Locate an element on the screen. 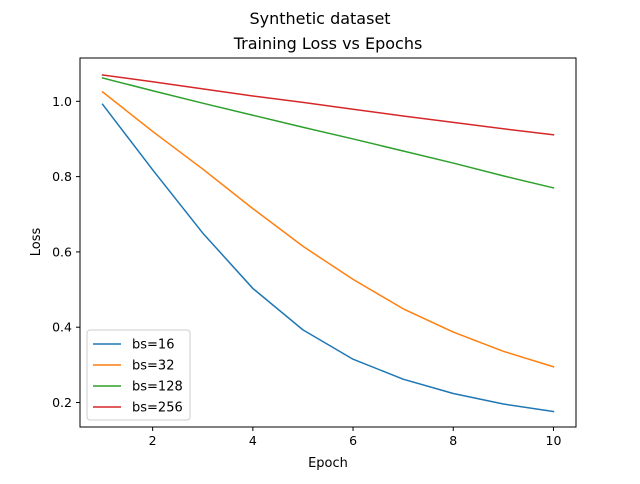  legend-label: bs=32 is located at coordinates (153, 366).